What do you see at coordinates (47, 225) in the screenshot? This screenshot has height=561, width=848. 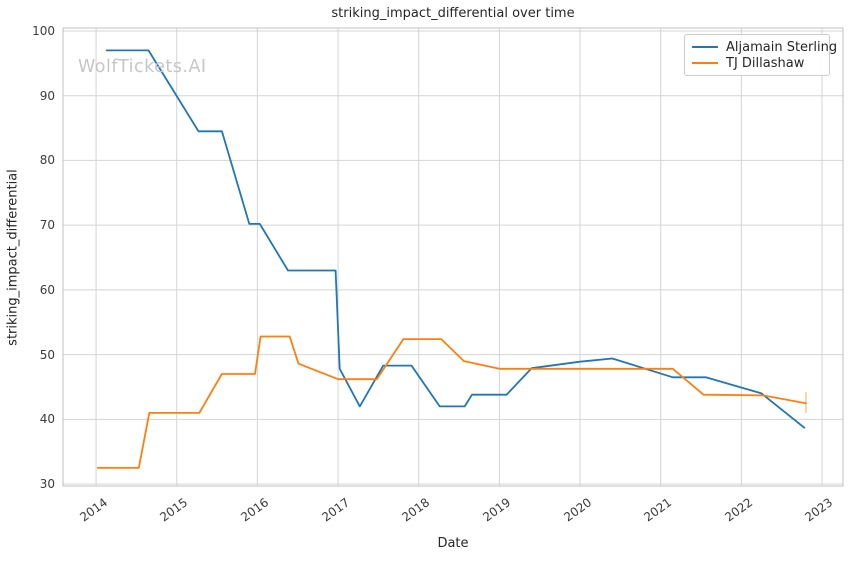 I see `y-tick-label: 70` at bounding box center [47, 225].